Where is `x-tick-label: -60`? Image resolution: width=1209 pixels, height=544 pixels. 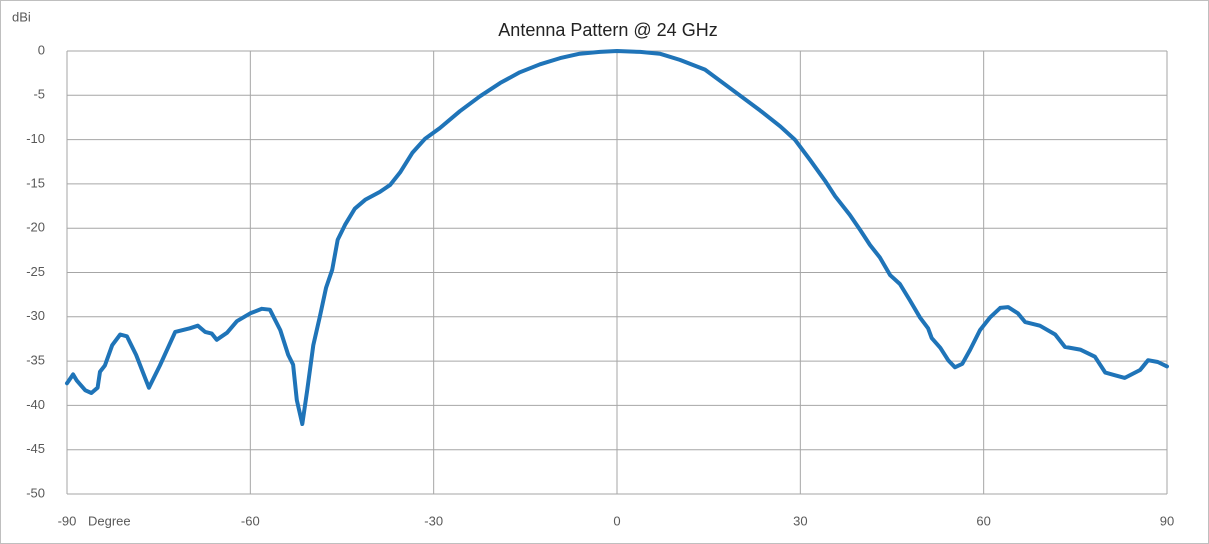
x-tick-label: -60 is located at coordinates (250, 520).